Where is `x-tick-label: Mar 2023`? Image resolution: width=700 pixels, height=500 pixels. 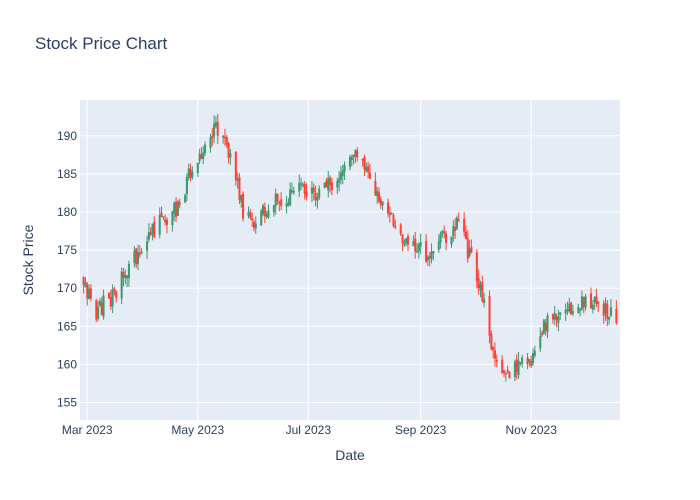
x-tick-label: Mar 2023 is located at coordinates (87, 430).